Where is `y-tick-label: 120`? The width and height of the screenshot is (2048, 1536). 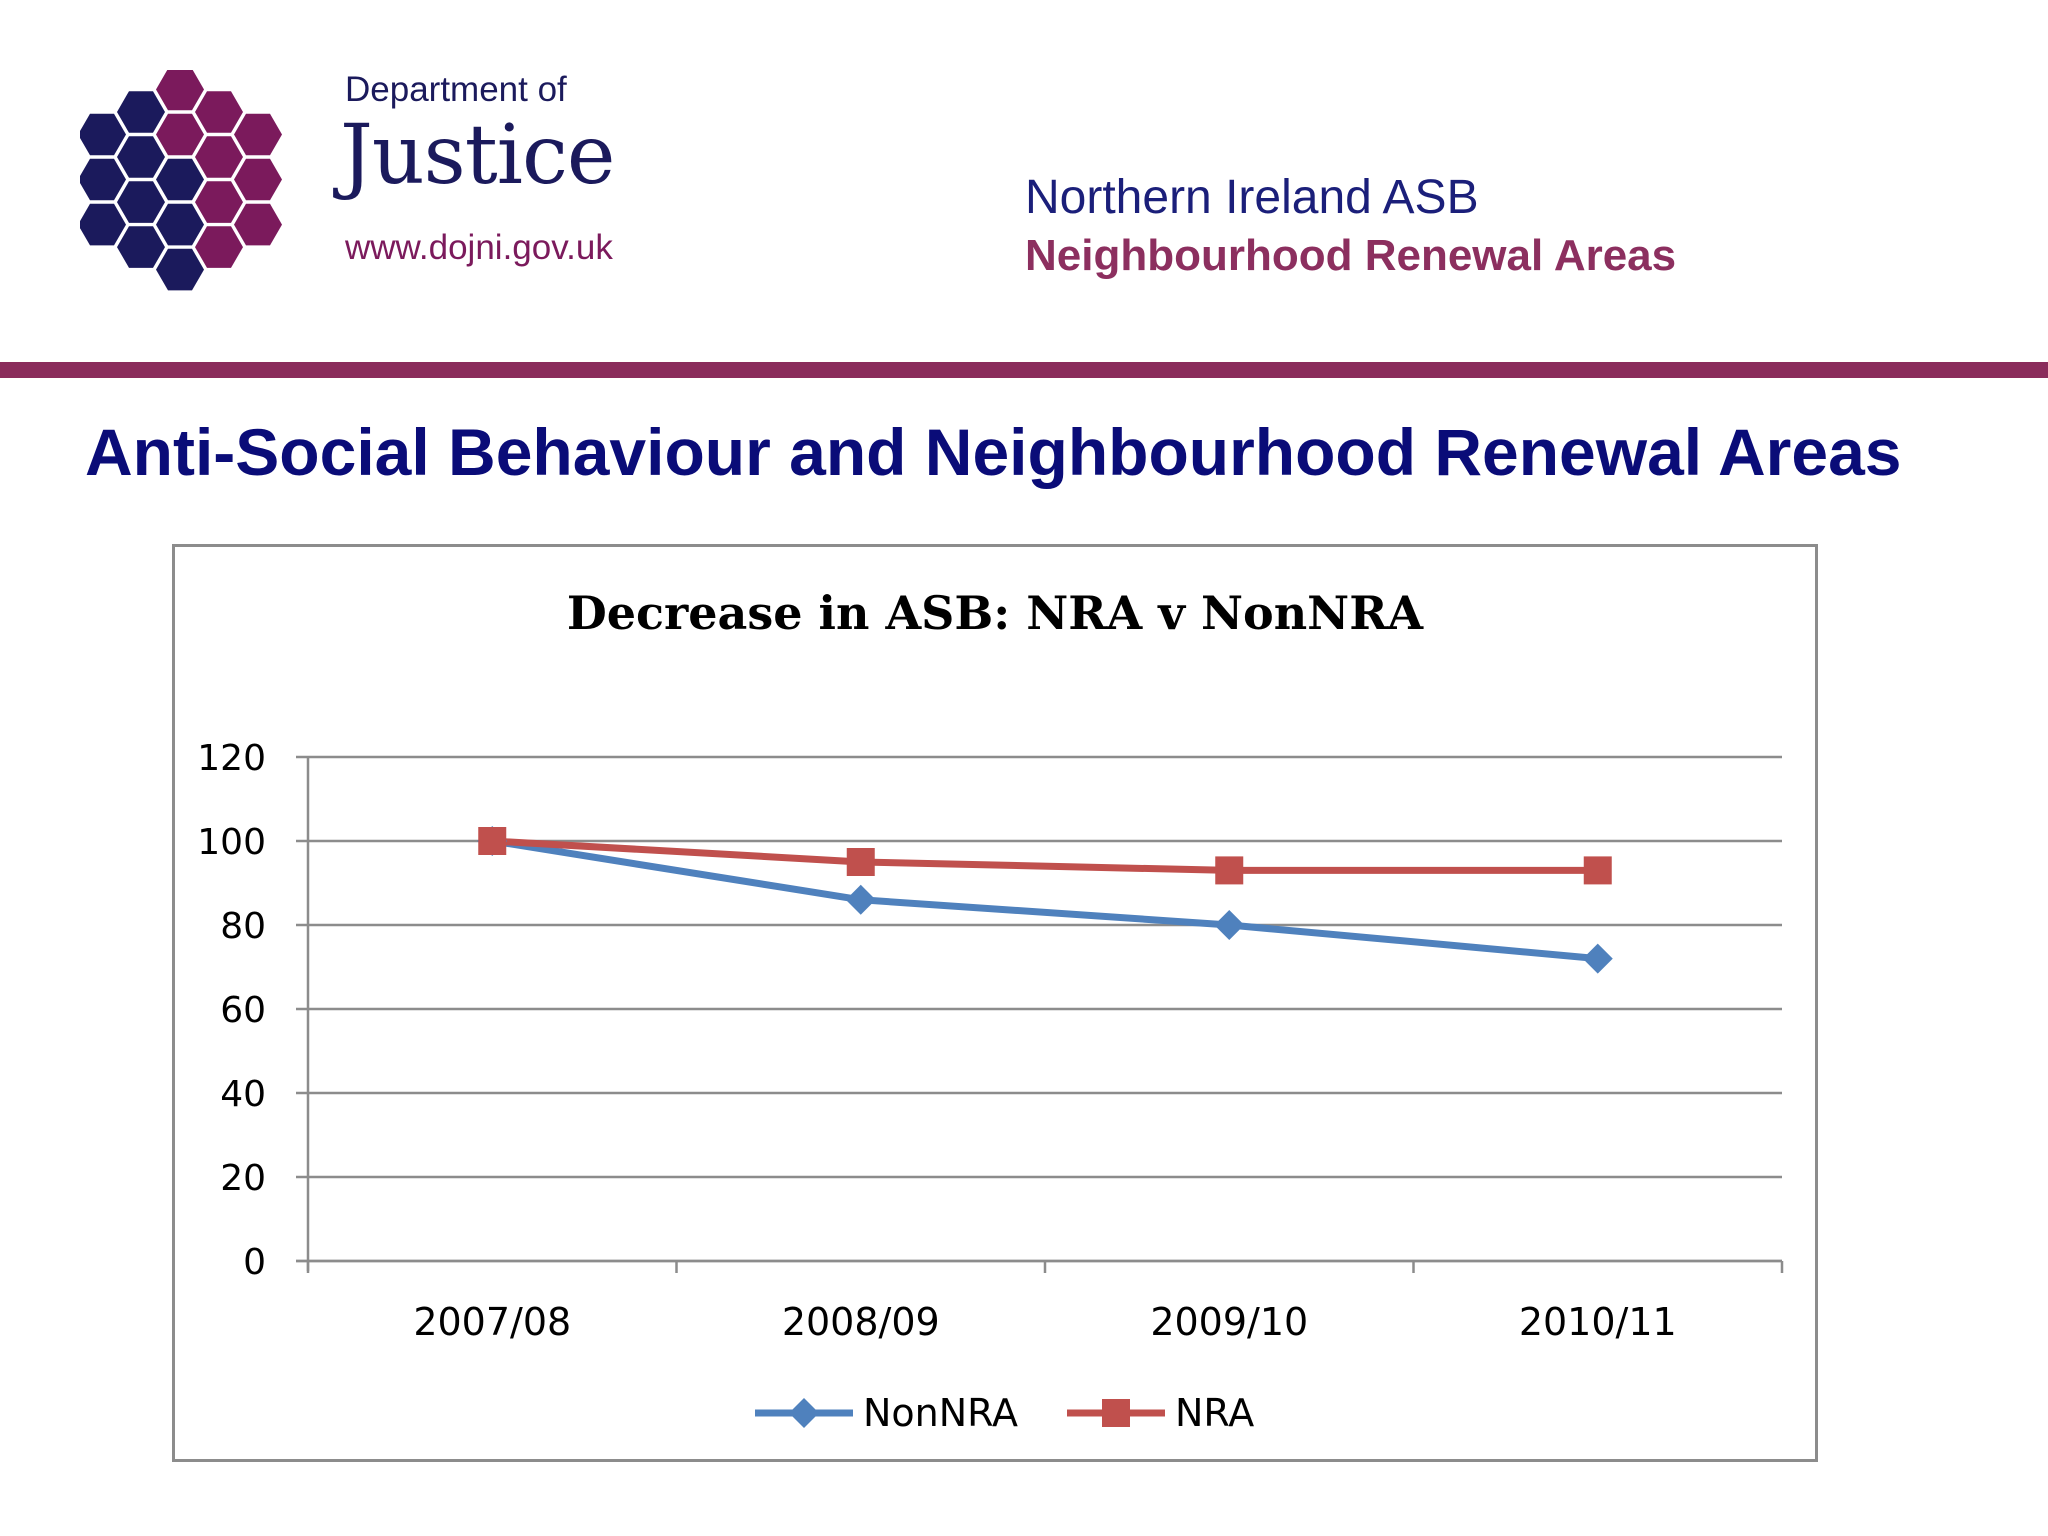 y-tick-label: 120 is located at coordinates (231, 758).